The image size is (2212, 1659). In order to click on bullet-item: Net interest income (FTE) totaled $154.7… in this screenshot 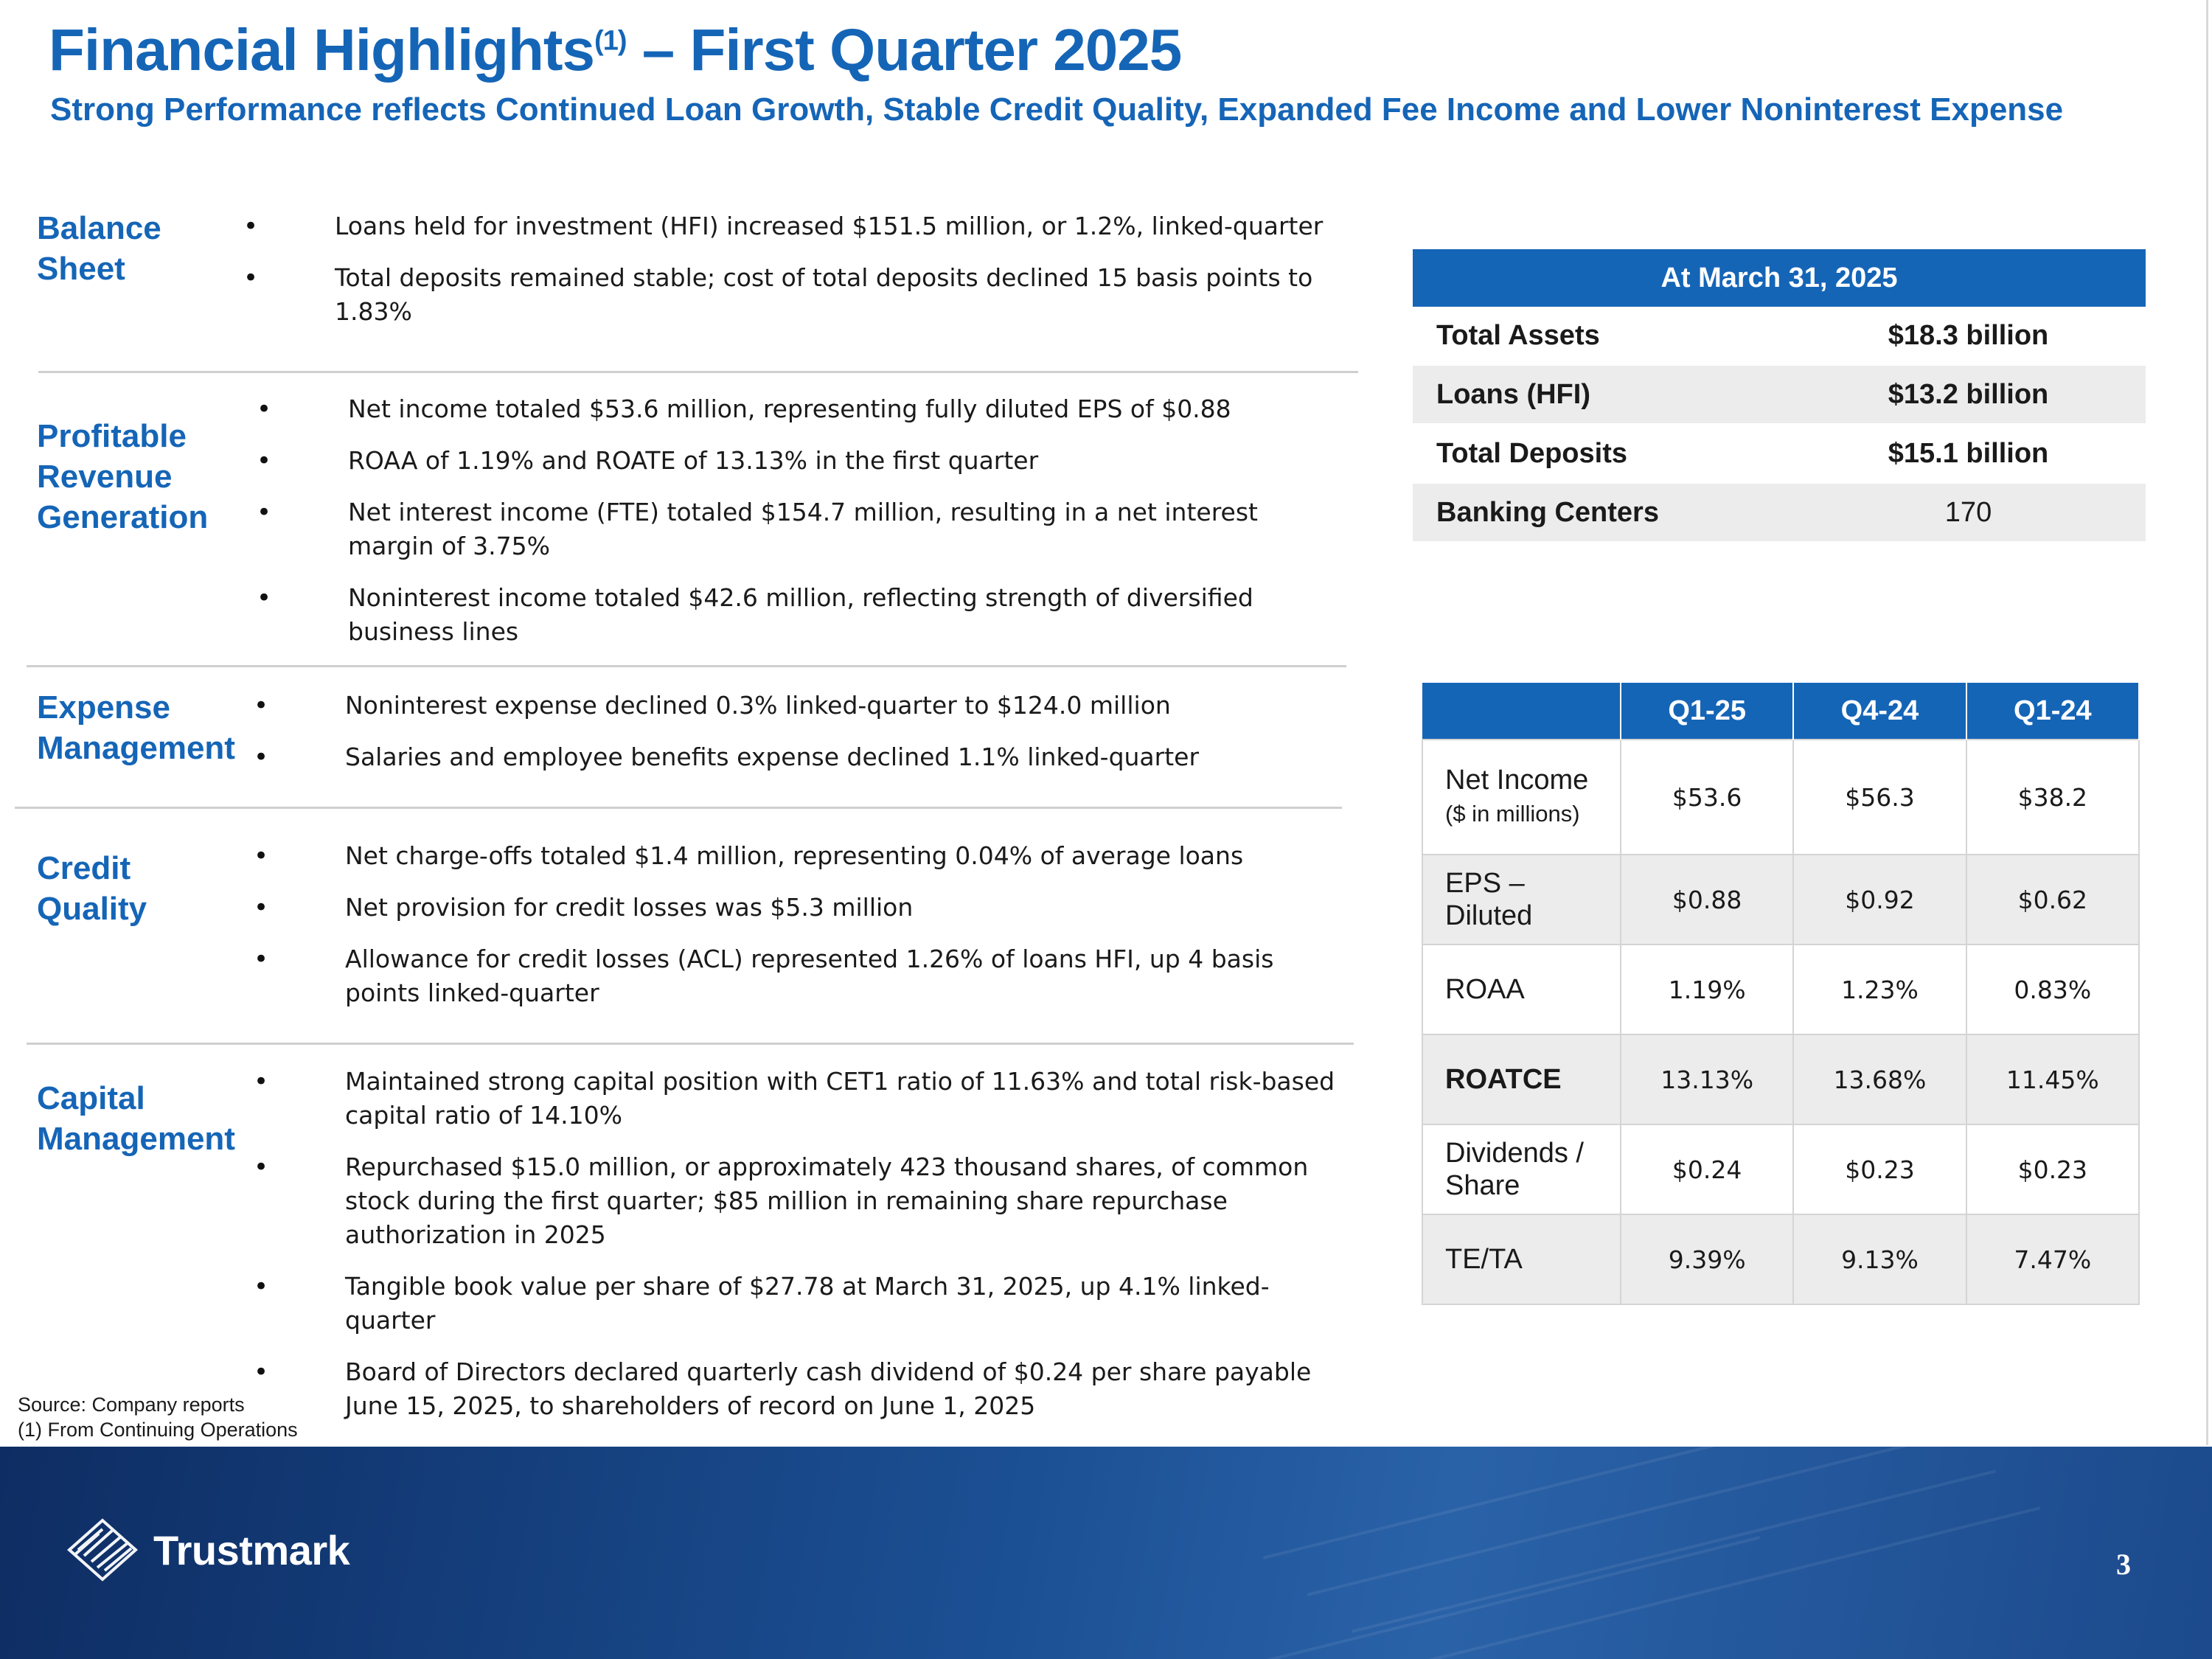, I will do `click(782, 529)`.